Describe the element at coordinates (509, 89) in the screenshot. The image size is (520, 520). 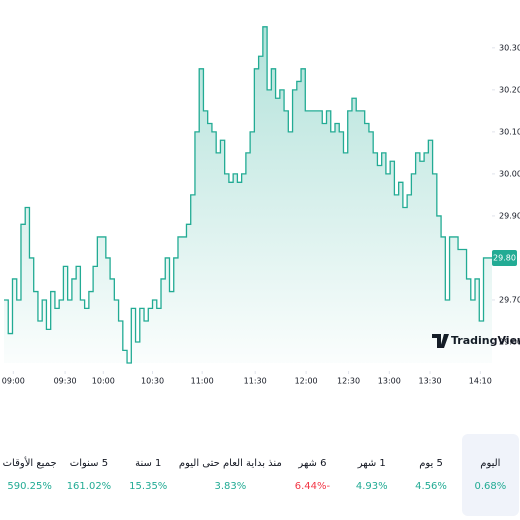
I see `y-tick-label: 30.20` at that location.